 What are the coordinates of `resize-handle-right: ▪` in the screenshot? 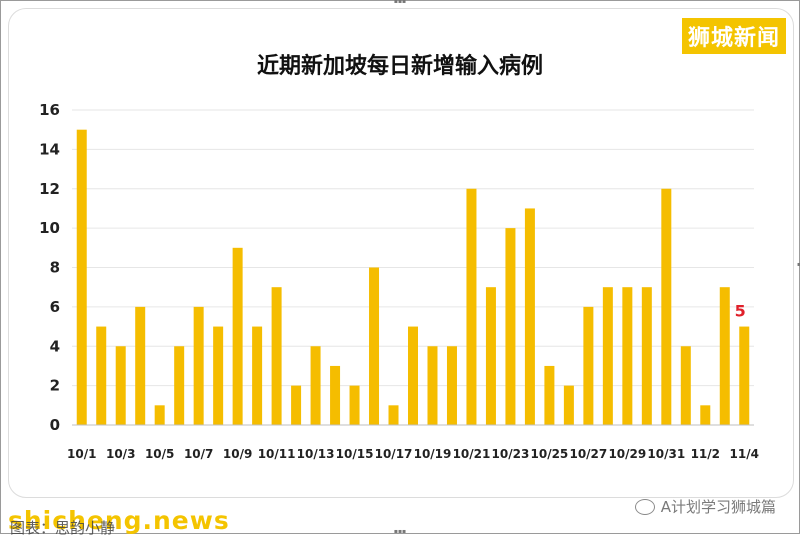 It's located at (798, 264).